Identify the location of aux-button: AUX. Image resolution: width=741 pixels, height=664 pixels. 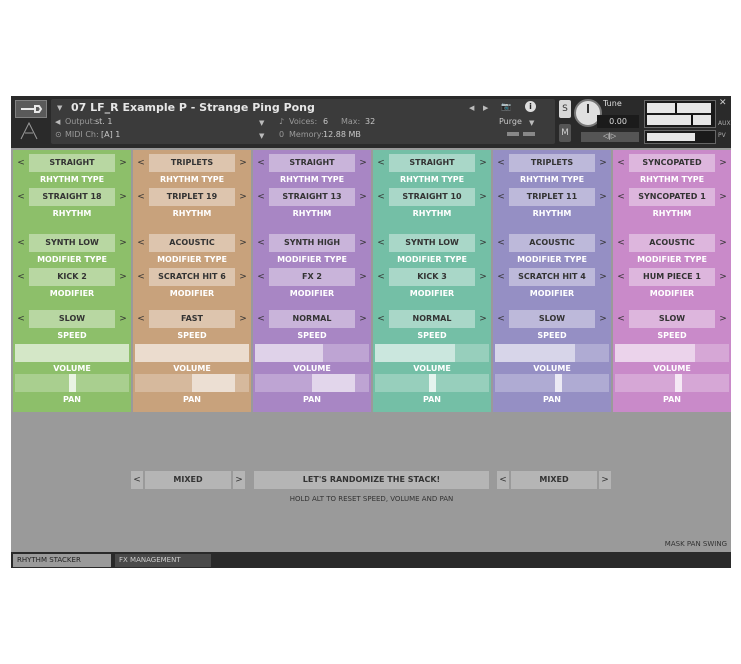
(724, 123).